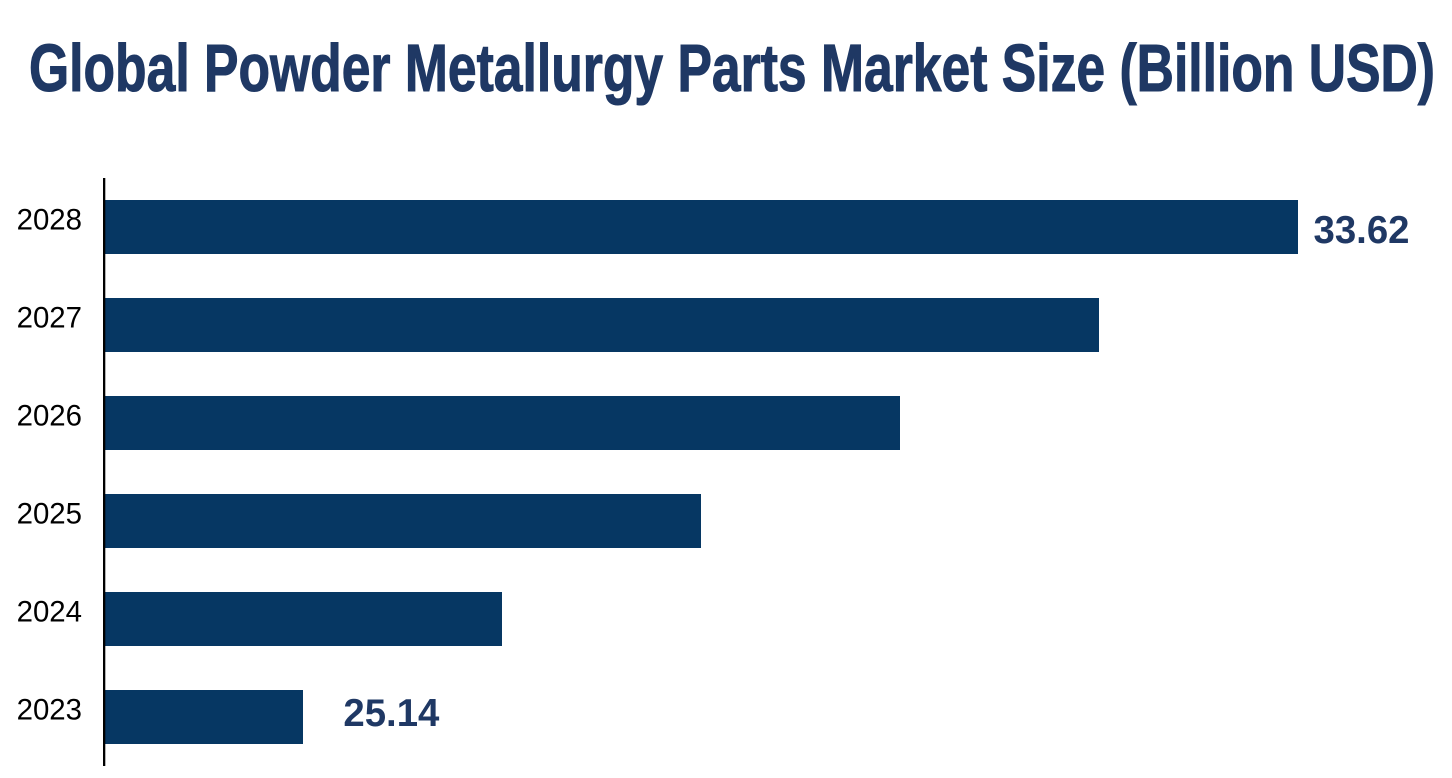 The height and width of the screenshot is (778, 1452). What do you see at coordinates (49, 416) in the screenshot?
I see `svg-text: 2026` at bounding box center [49, 416].